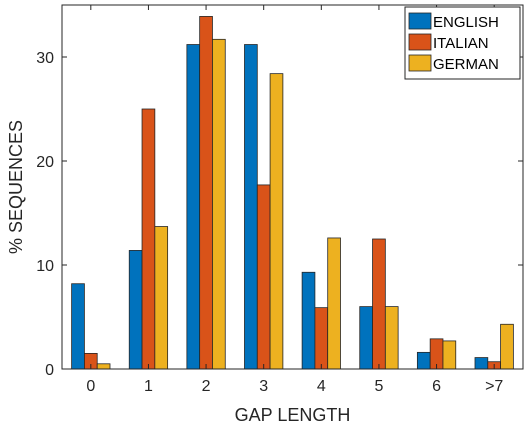  I want to click on x-tick-label: 3, so click(263, 386).